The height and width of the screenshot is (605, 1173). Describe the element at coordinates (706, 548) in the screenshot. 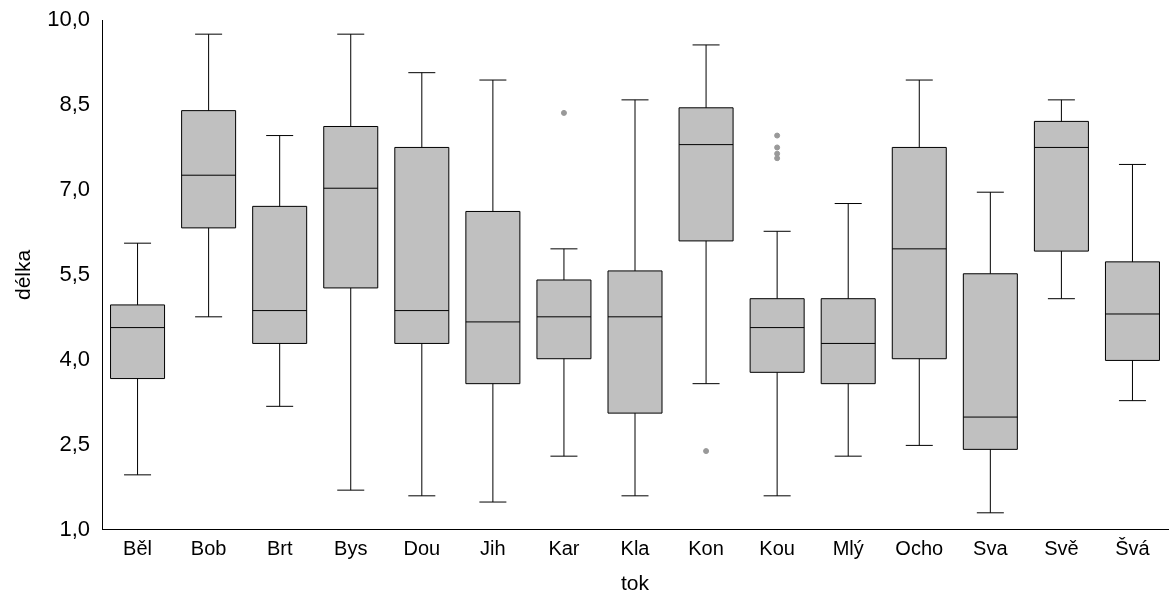

I see `x-tick-label: Kon` at that location.